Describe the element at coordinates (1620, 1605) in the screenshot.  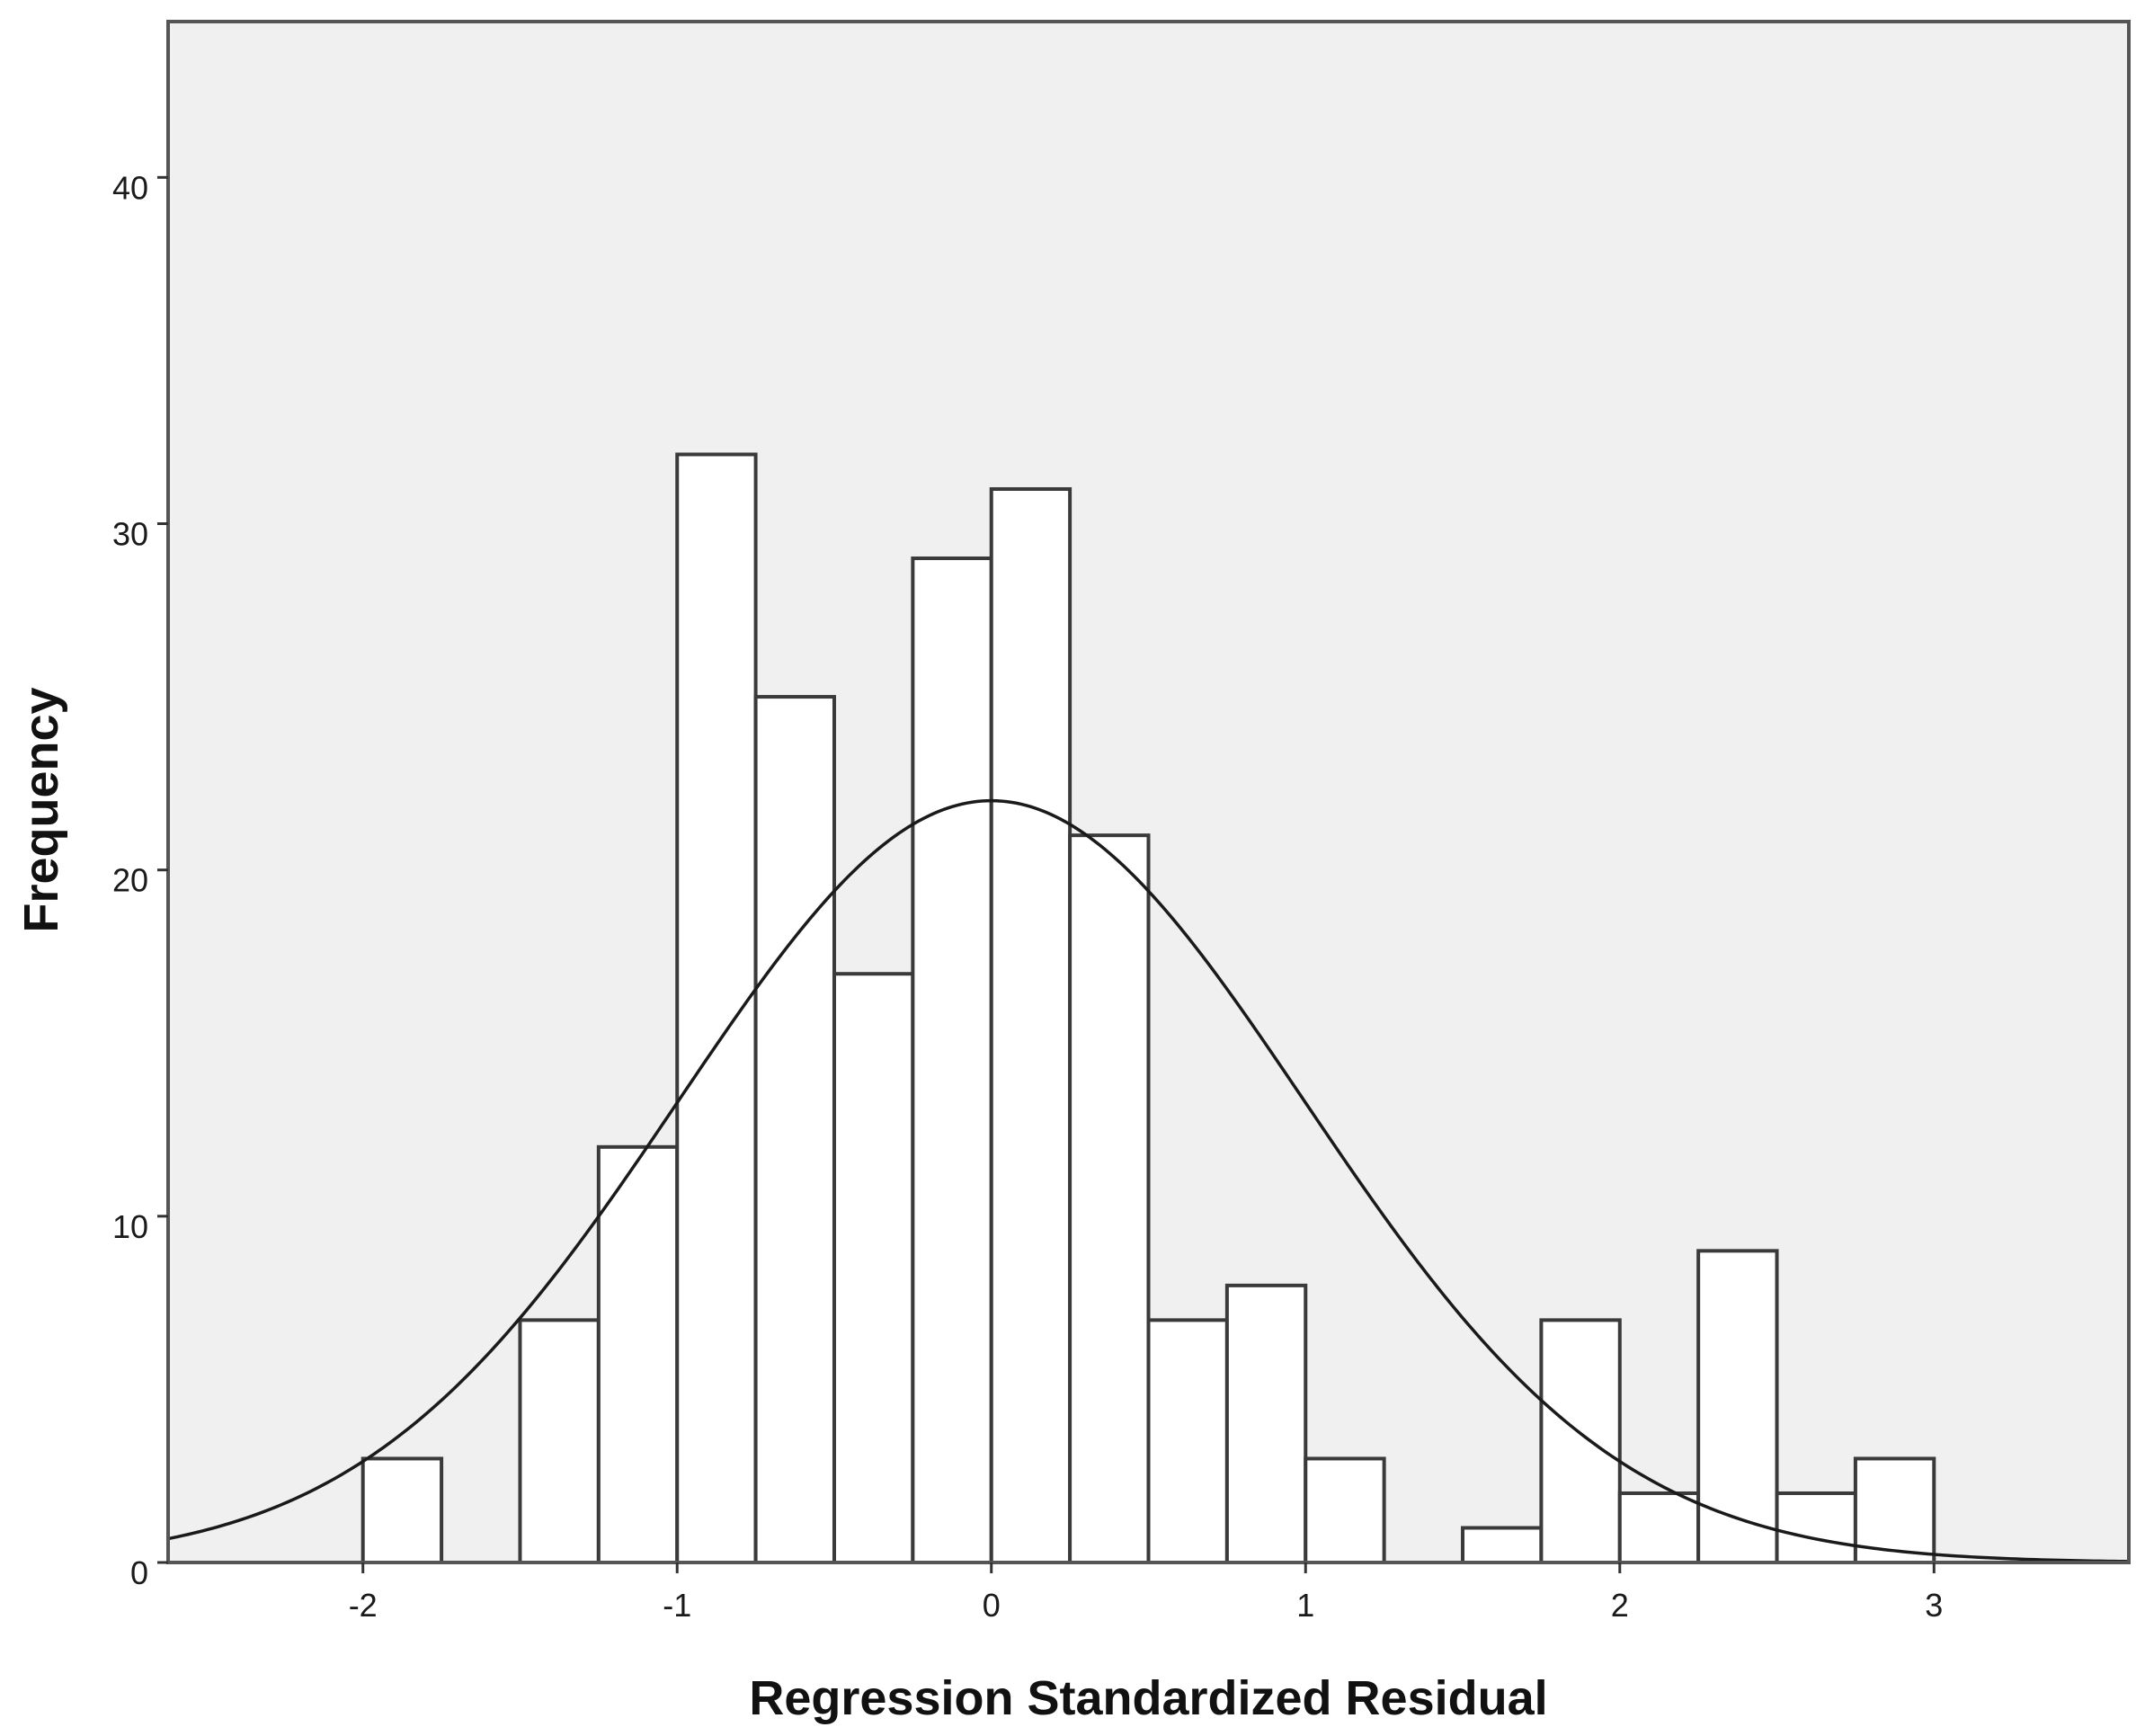
I see `x-tick-label: 2` at that location.